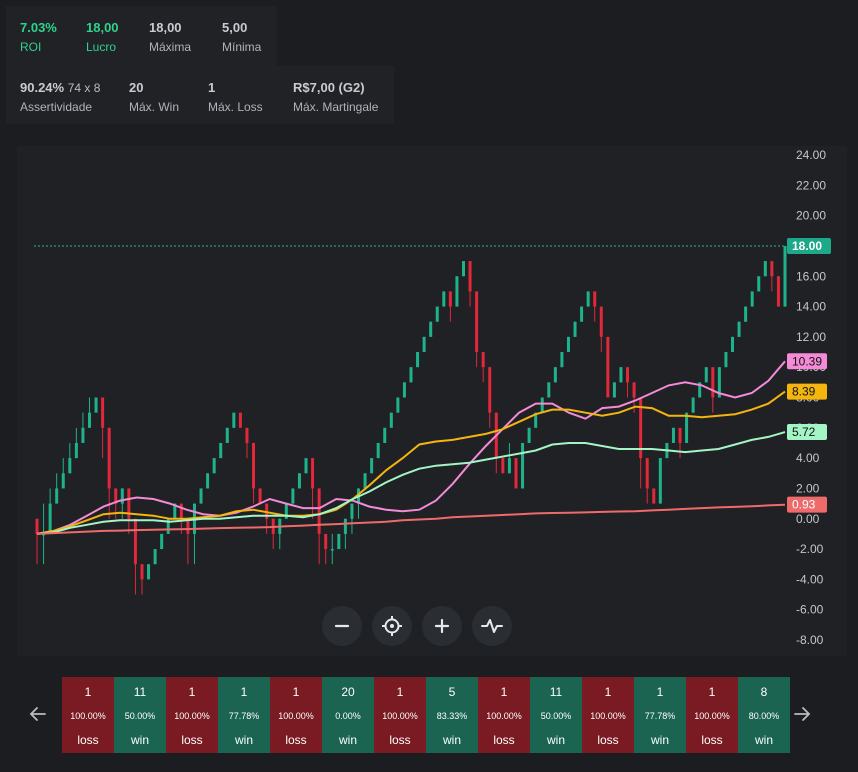 This screenshot has width=858, height=772. Describe the element at coordinates (811, 307) in the screenshot. I see `y-tick-label: 14.00` at that location.